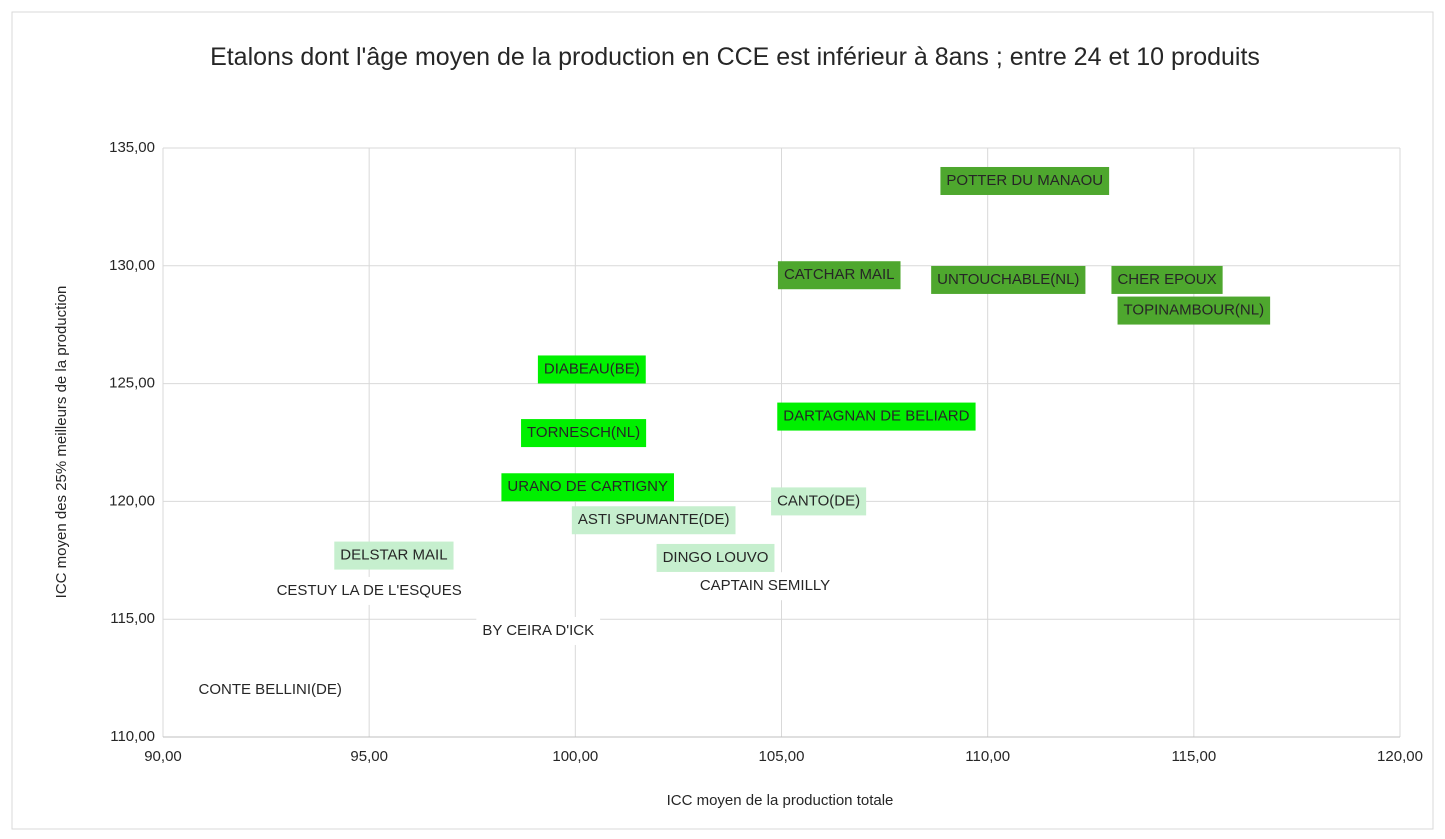  I want to click on data-label: CONTE BELLINI(DE), so click(270, 689).